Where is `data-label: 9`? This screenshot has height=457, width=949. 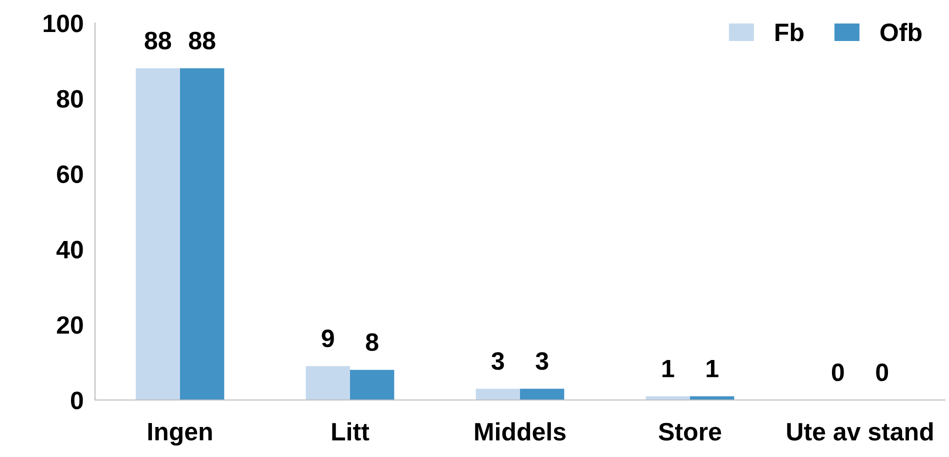 data-label: 9 is located at coordinates (328, 339).